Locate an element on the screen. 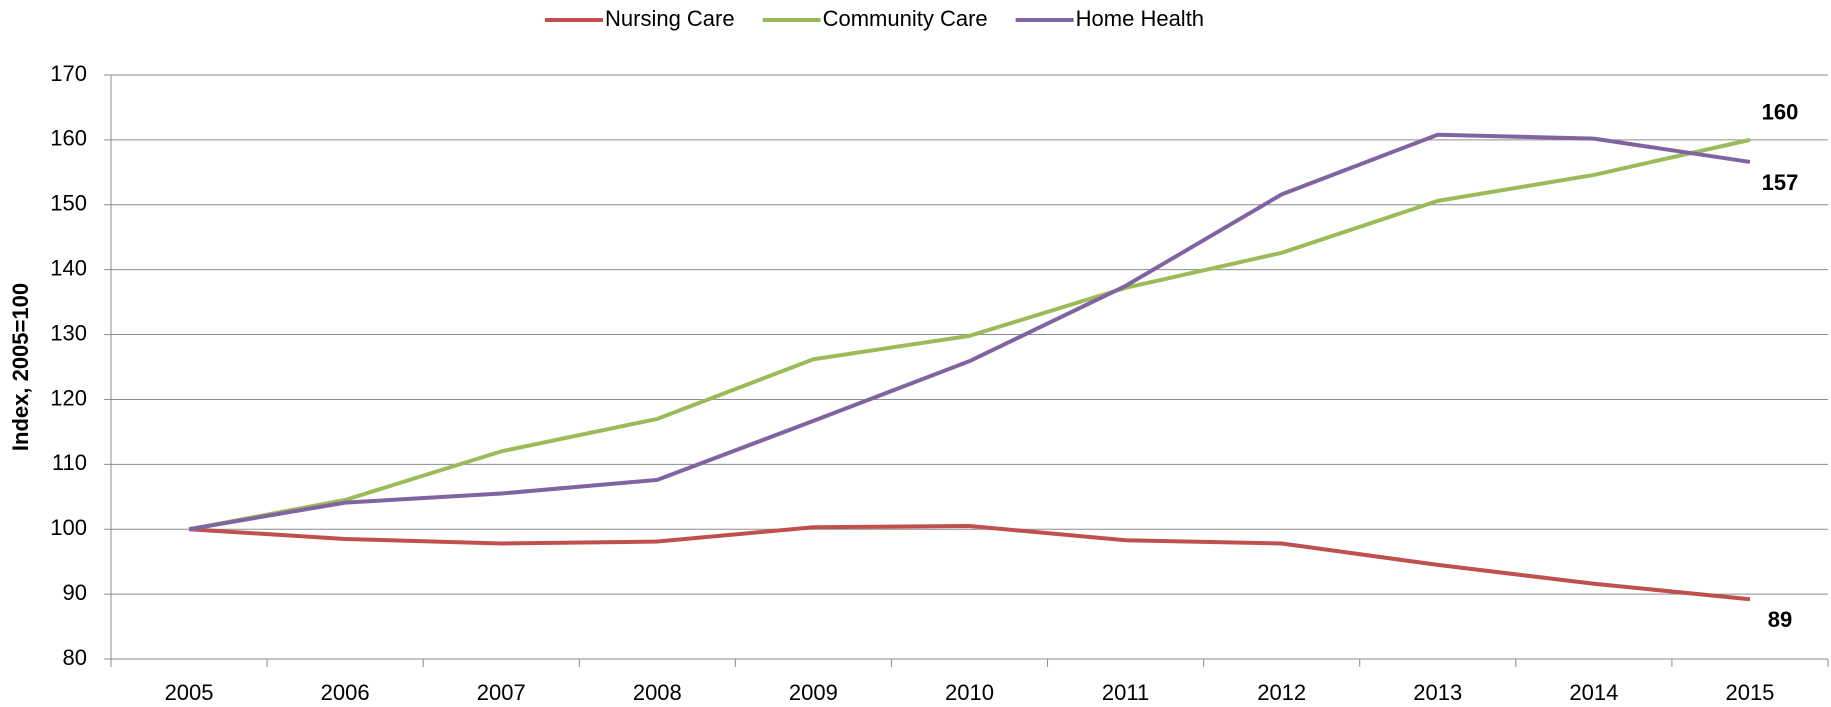 The width and height of the screenshot is (1831, 707). series-line is located at coordinates (969, 562).